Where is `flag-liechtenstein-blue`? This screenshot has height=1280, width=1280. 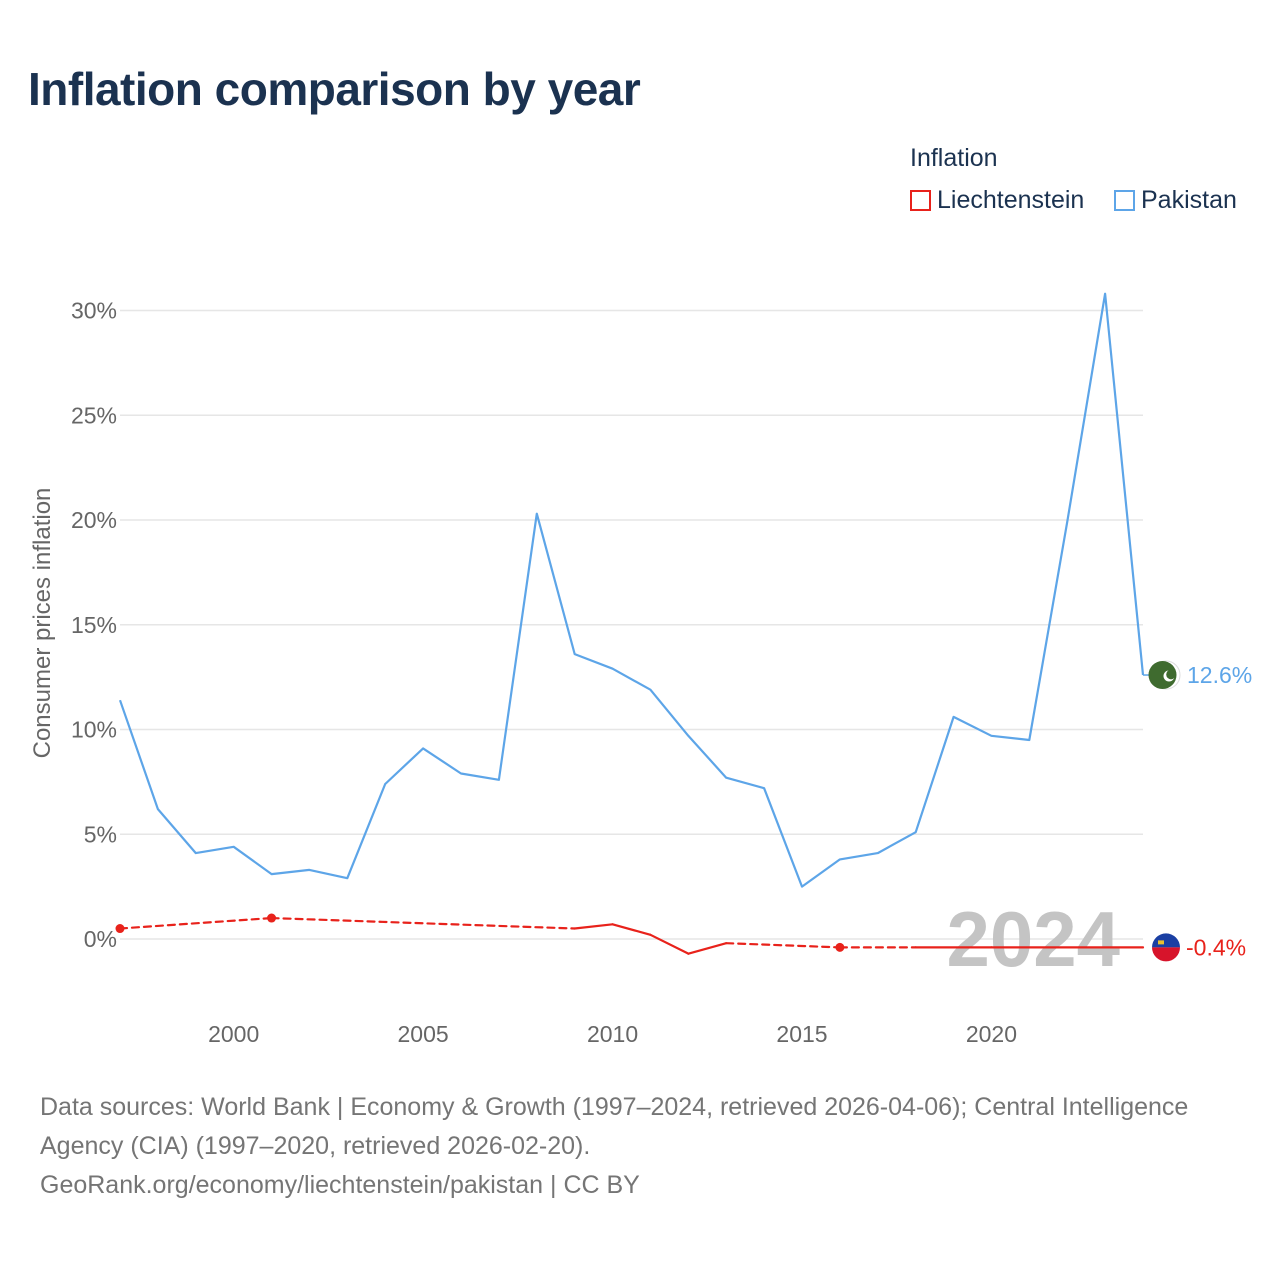 flag-liechtenstein-blue is located at coordinates (1166, 940).